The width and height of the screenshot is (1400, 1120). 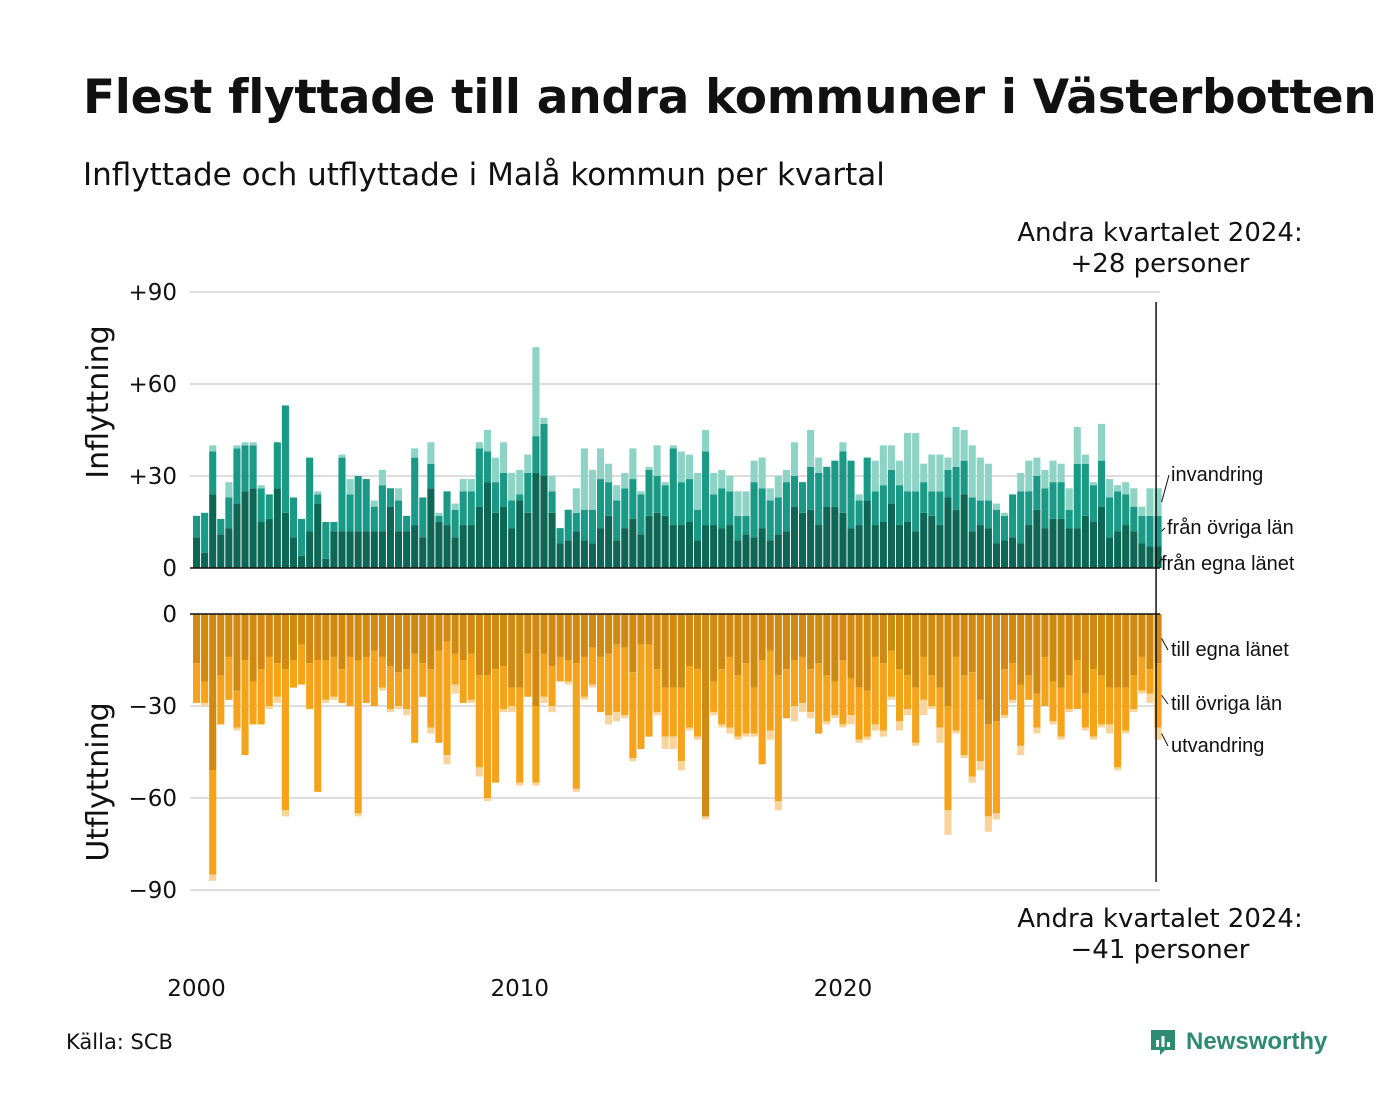 I want to click on series-label: till övriga län, so click(x=1226, y=704).